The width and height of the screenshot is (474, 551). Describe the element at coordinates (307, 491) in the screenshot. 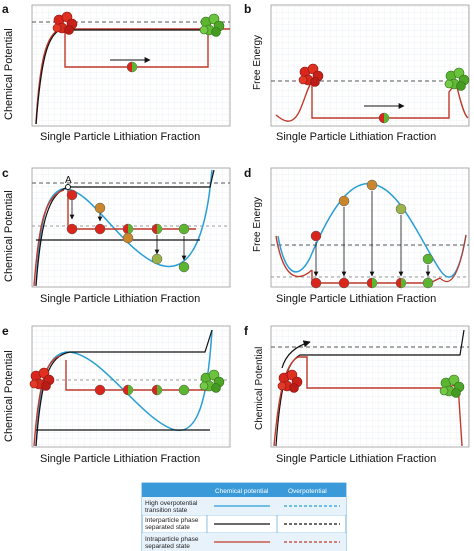

I see `legend-header: Overpotential` at that location.